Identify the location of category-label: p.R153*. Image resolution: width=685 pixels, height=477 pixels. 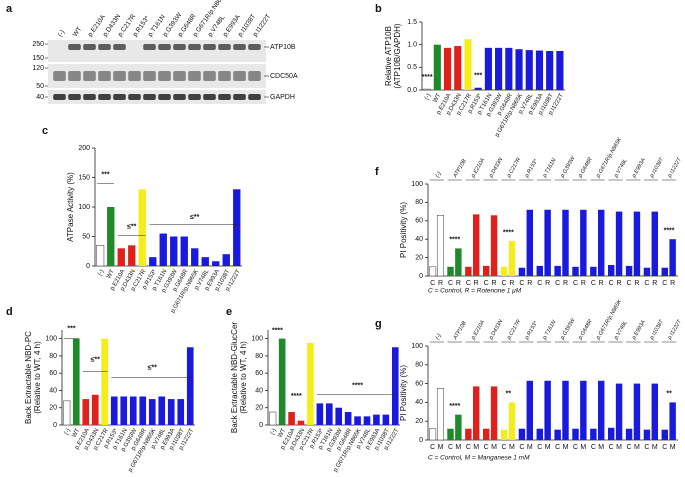
(532, 331).